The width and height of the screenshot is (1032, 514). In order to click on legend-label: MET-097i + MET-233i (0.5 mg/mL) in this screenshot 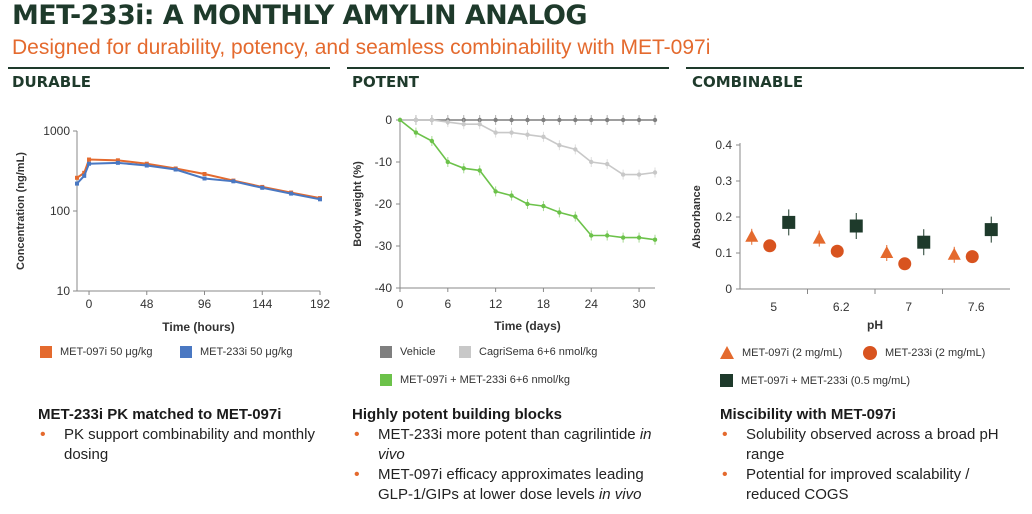, I will do `click(826, 380)`.